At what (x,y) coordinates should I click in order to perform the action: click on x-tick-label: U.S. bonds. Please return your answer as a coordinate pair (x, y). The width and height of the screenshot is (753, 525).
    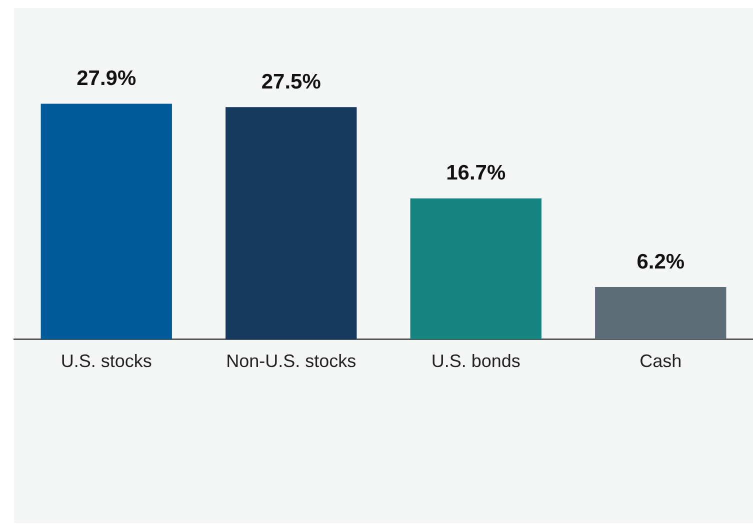
    Looking at the image, I should click on (475, 361).